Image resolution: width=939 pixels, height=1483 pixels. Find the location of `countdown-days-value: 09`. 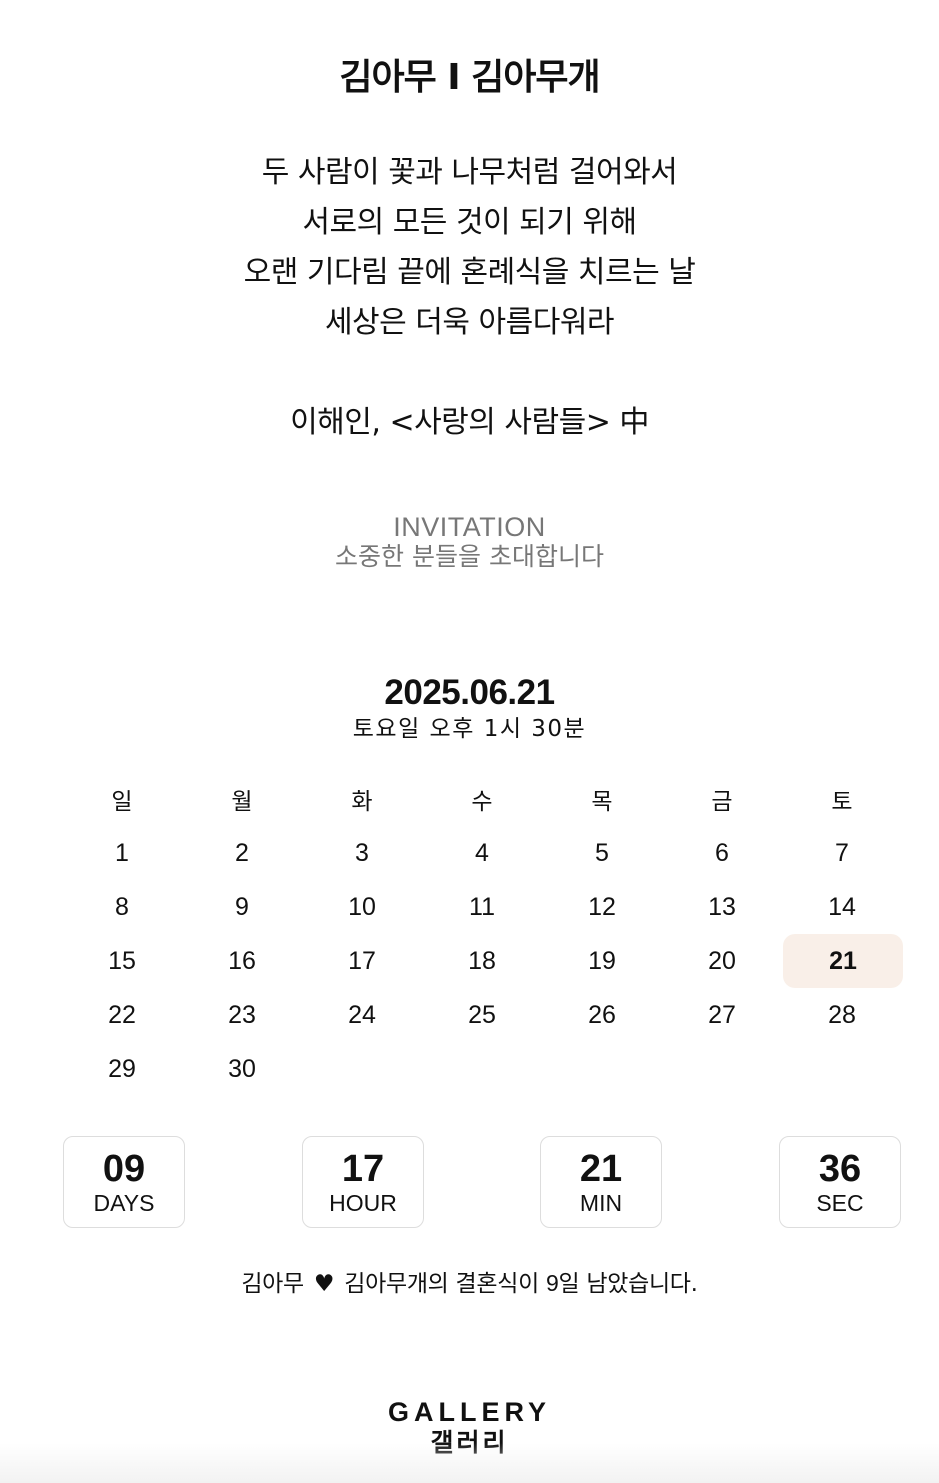

countdown-days-value: 09 is located at coordinates (124, 1169).